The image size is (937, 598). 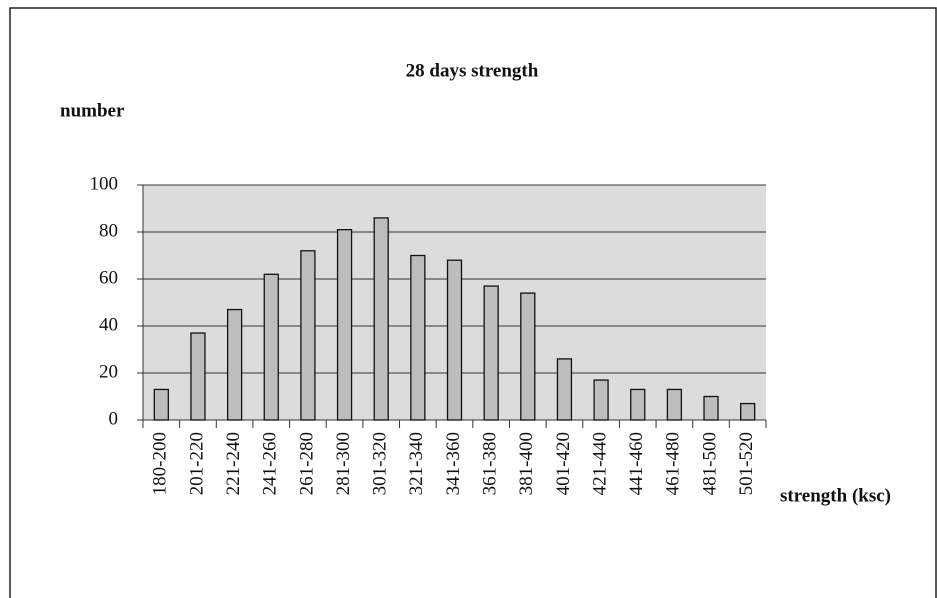 What do you see at coordinates (92, 110) in the screenshot?
I see `y-axis-label: number` at bounding box center [92, 110].